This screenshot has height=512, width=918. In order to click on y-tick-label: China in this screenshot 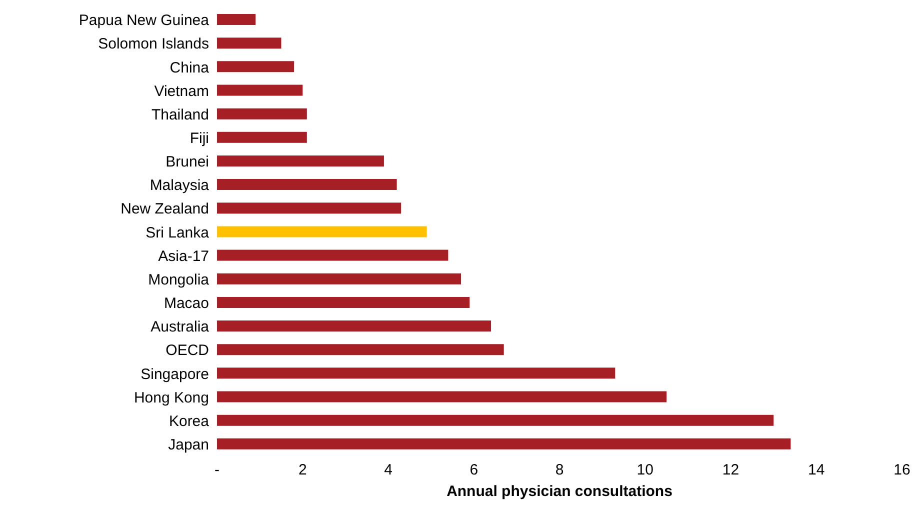, I will do `click(190, 67)`.